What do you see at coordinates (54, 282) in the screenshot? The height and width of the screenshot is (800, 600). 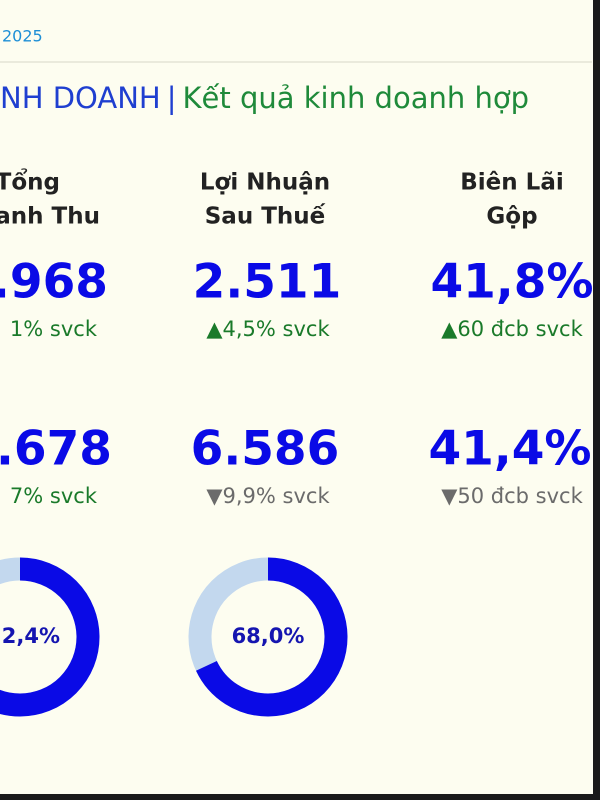 I see `metric-value: .968` at bounding box center [54, 282].